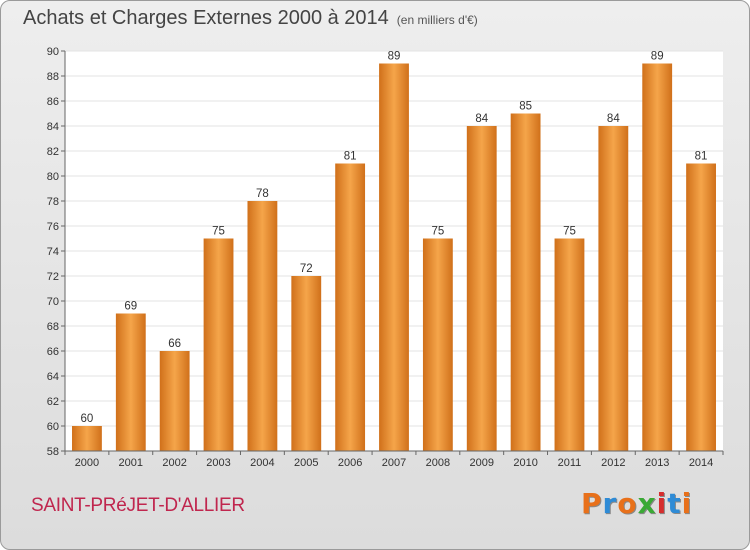  I want to click on logo-letter: t, so click(674, 503).